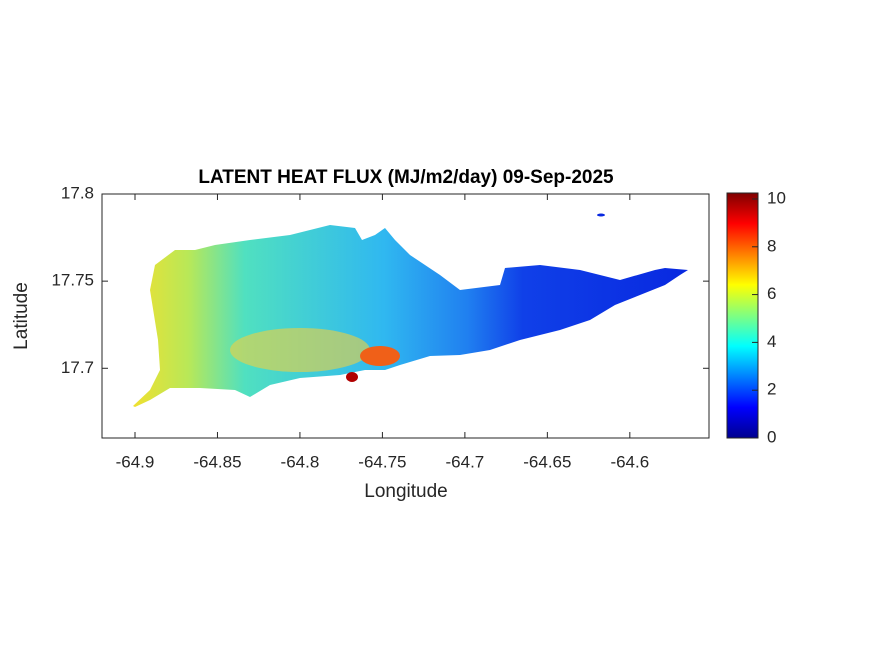  Describe the element at coordinates (217, 461) in the screenshot. I see `x-tick-label: -64.85` at that location.